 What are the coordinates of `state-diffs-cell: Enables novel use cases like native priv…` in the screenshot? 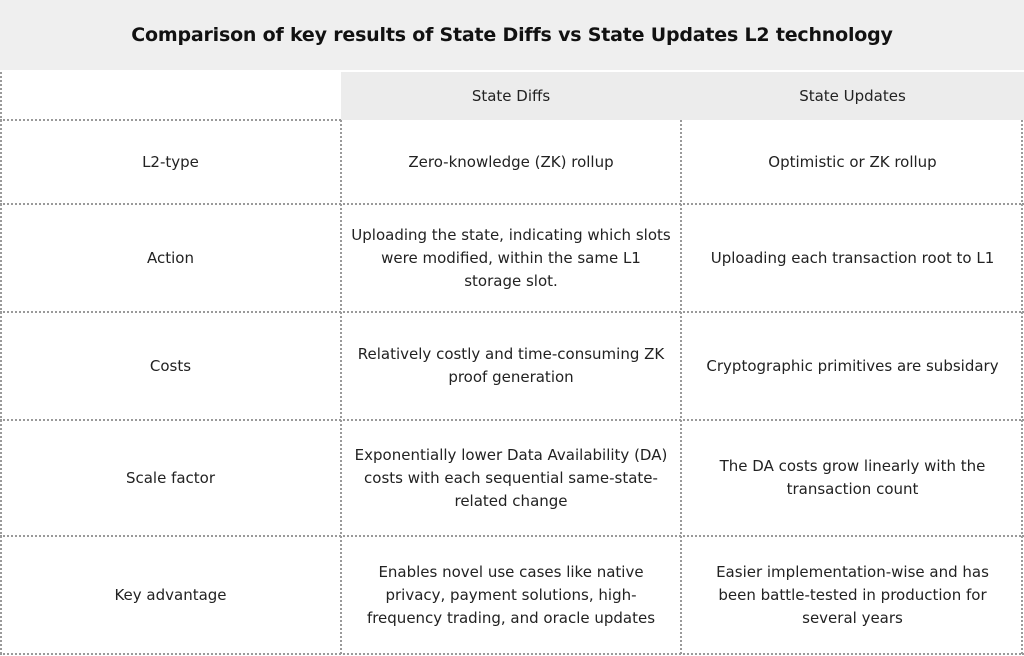 It's located at (511, 595).